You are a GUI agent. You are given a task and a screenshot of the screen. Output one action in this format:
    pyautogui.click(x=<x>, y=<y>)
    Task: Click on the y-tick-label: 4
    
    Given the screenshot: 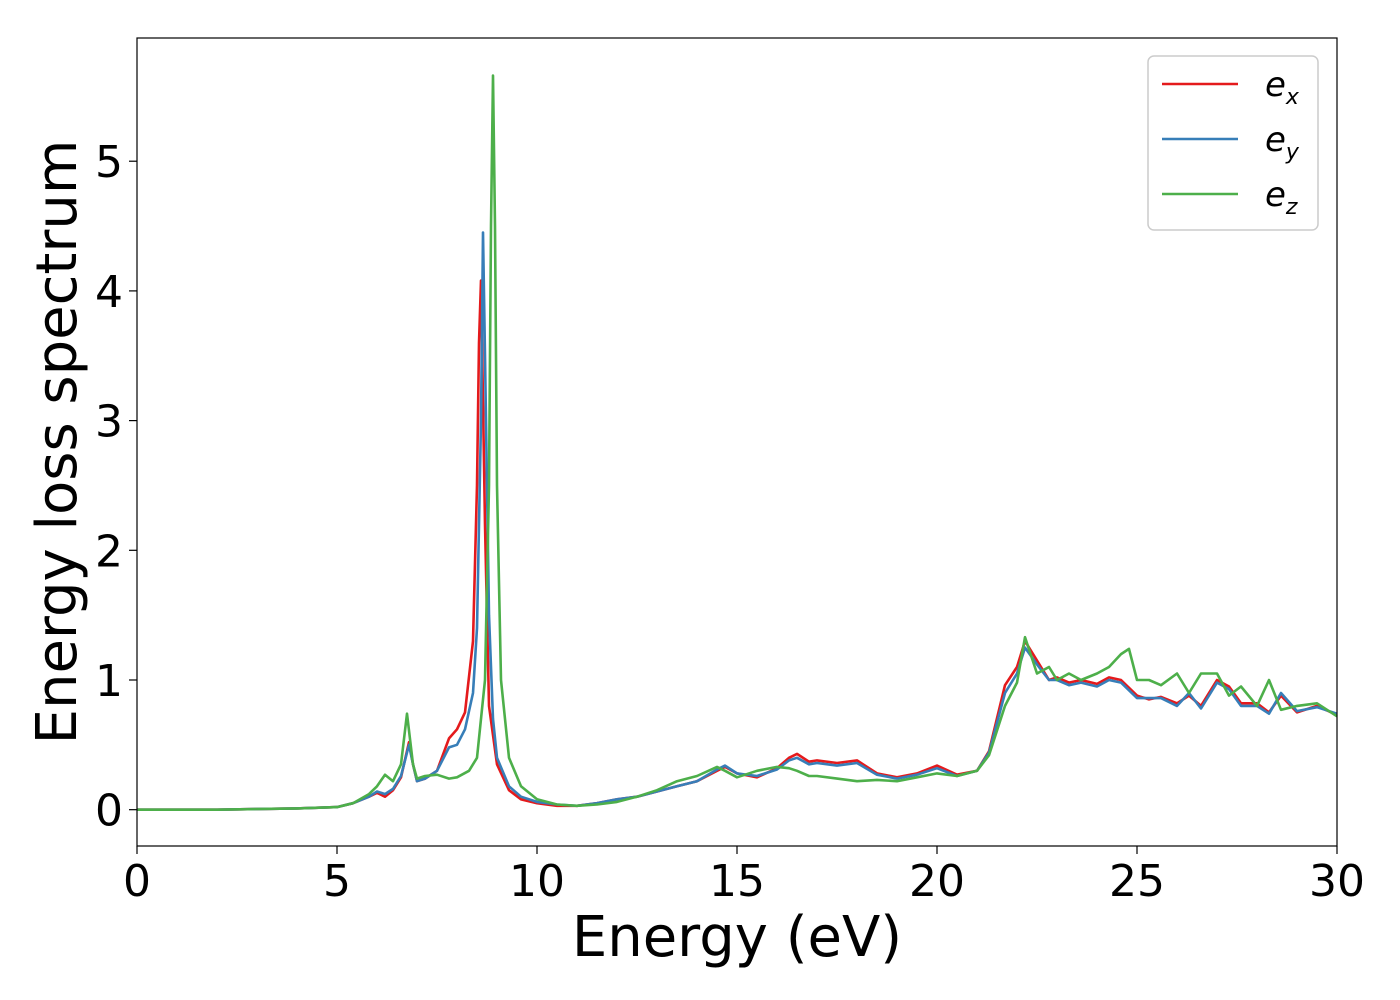 What is the action you would take?
    pyautogui.click(x=109, y=292)
    